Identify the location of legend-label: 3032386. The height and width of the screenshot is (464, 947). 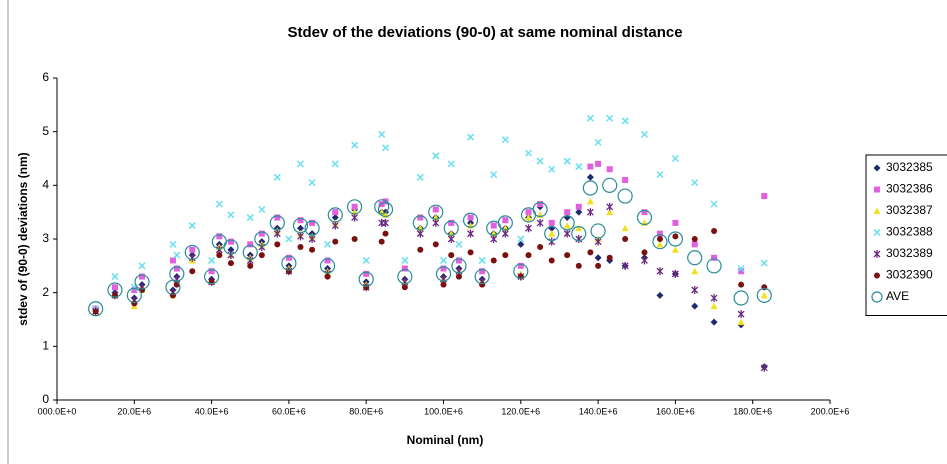
(909, 189).